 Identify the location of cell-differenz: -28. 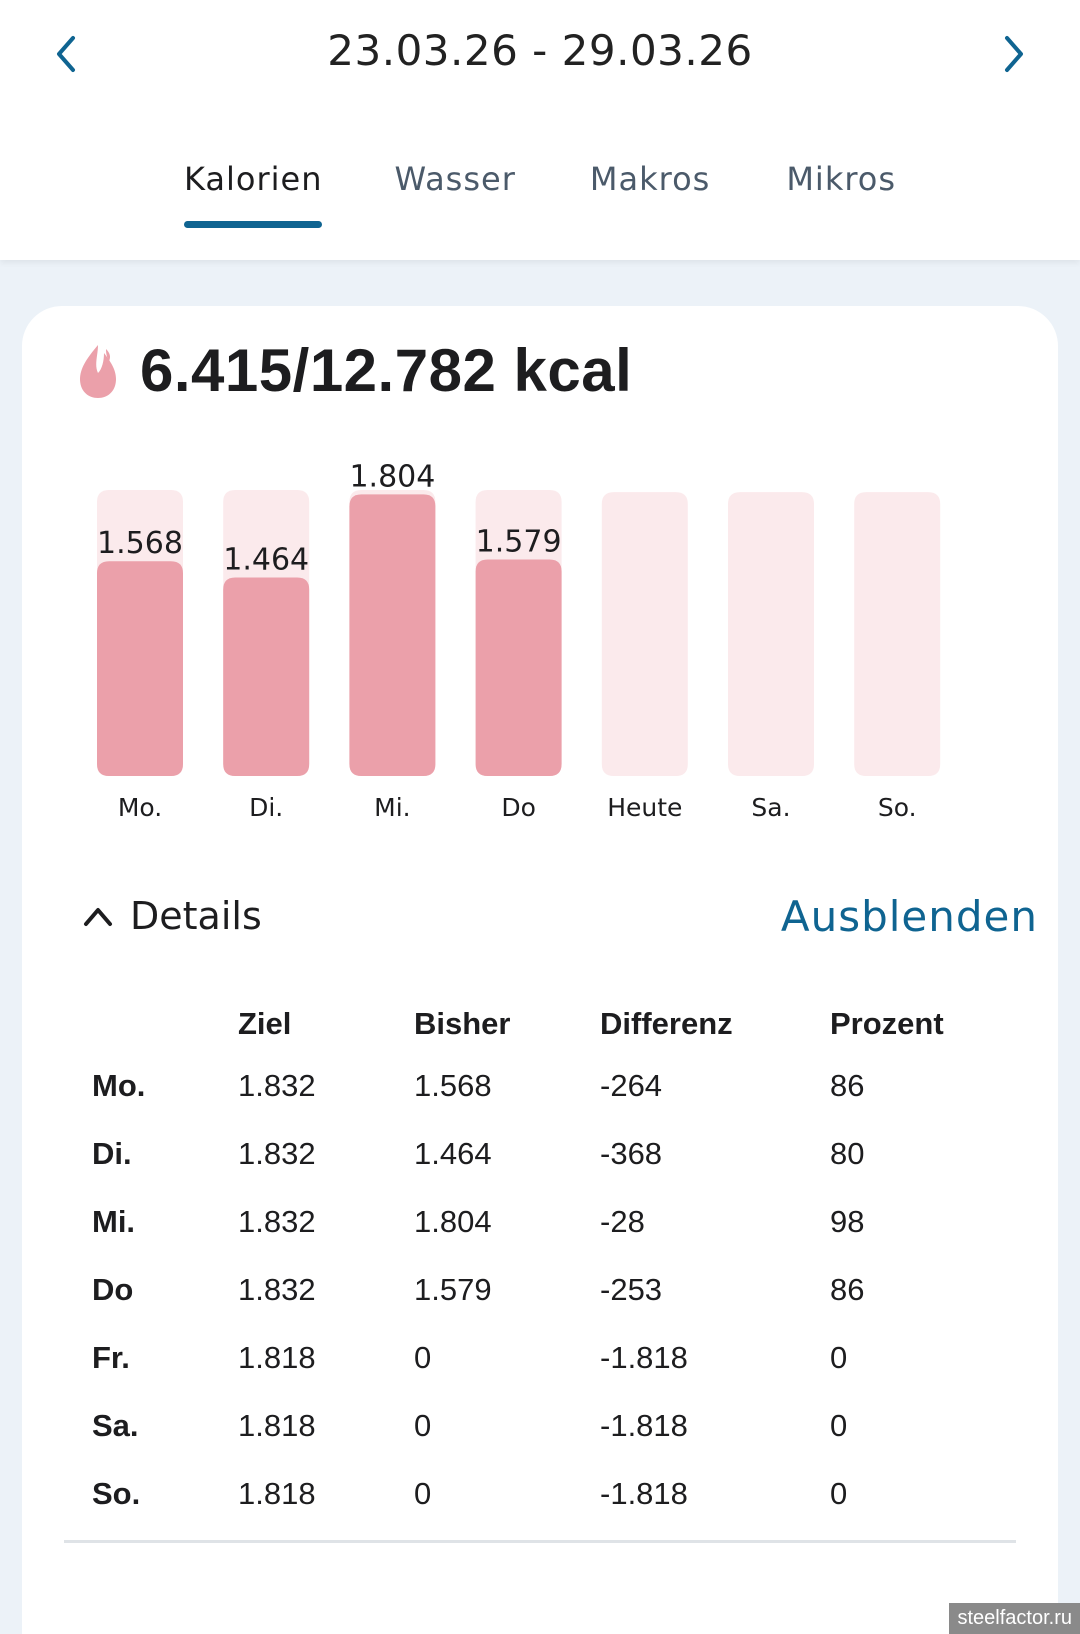
(622, 1221).